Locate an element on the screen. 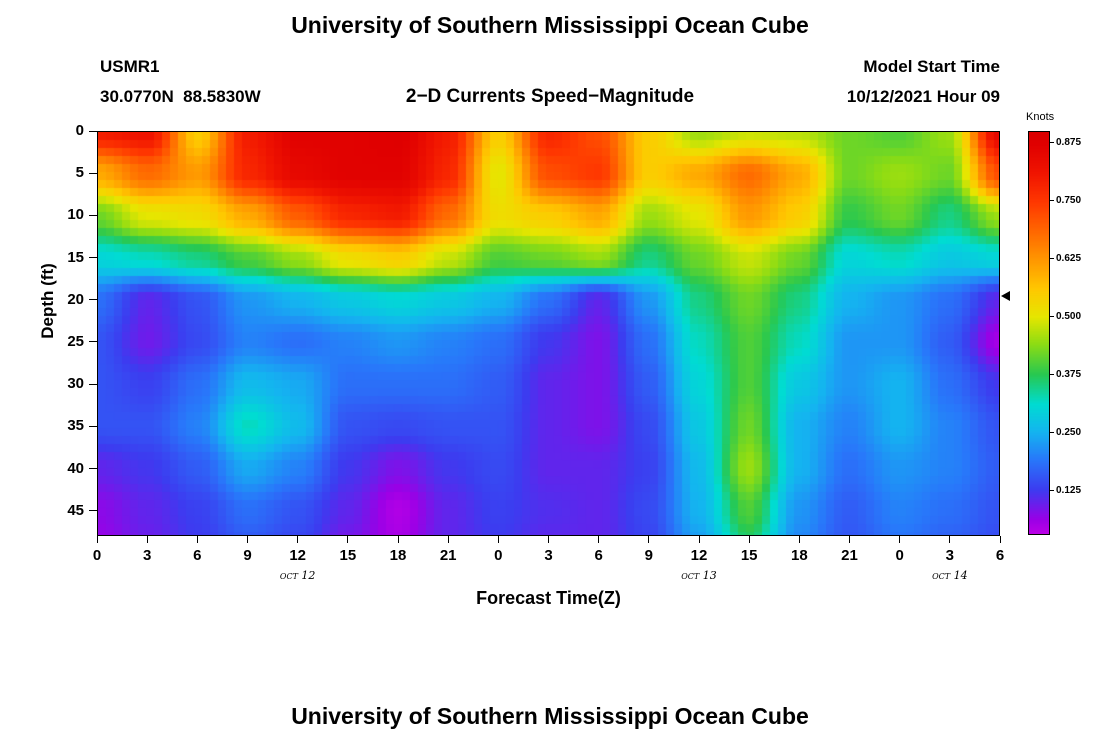  y-tick-label: 45 is located at coordinates (75, 510).